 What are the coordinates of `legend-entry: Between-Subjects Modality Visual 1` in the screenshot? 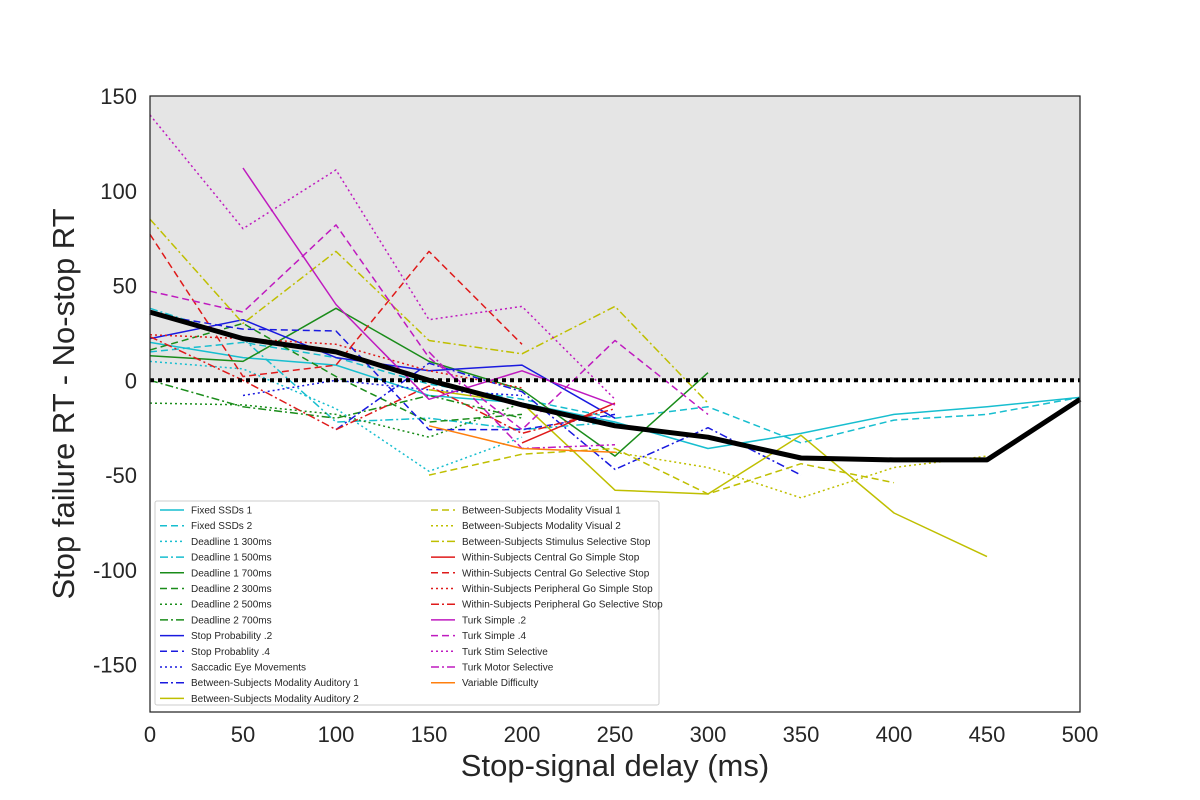 It's located at (541, 511).